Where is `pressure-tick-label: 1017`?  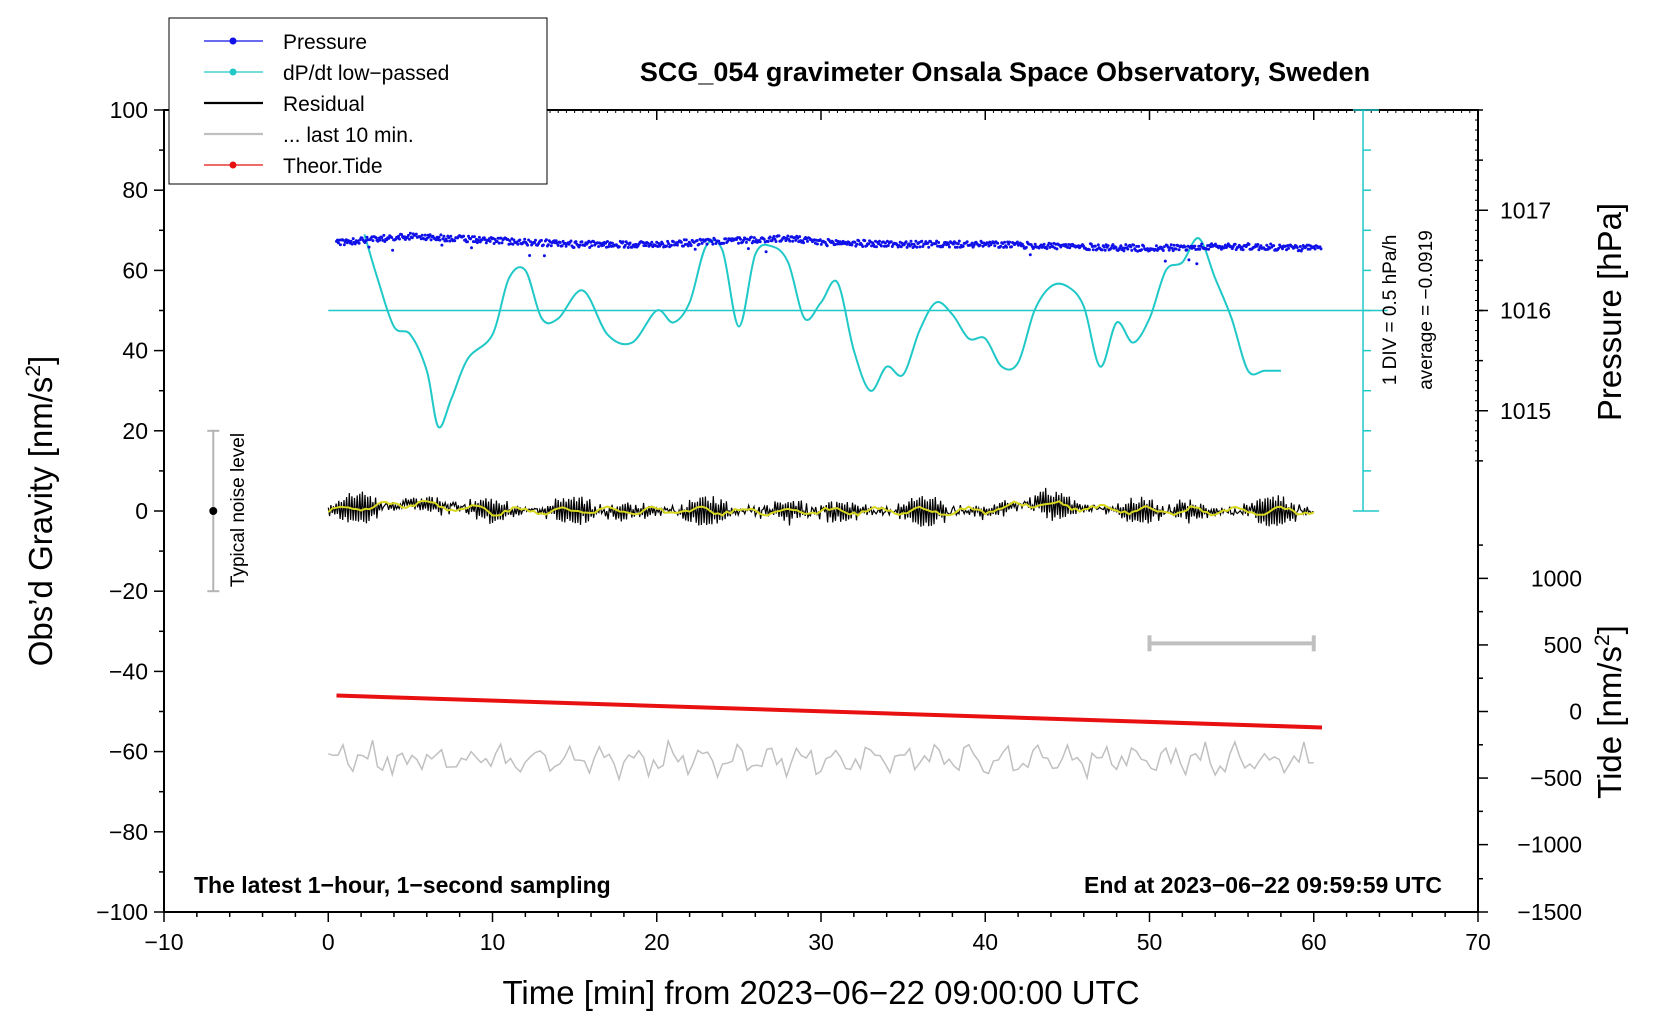
pressure-tick-label: 1017 is located at coordinates (1525, 210).